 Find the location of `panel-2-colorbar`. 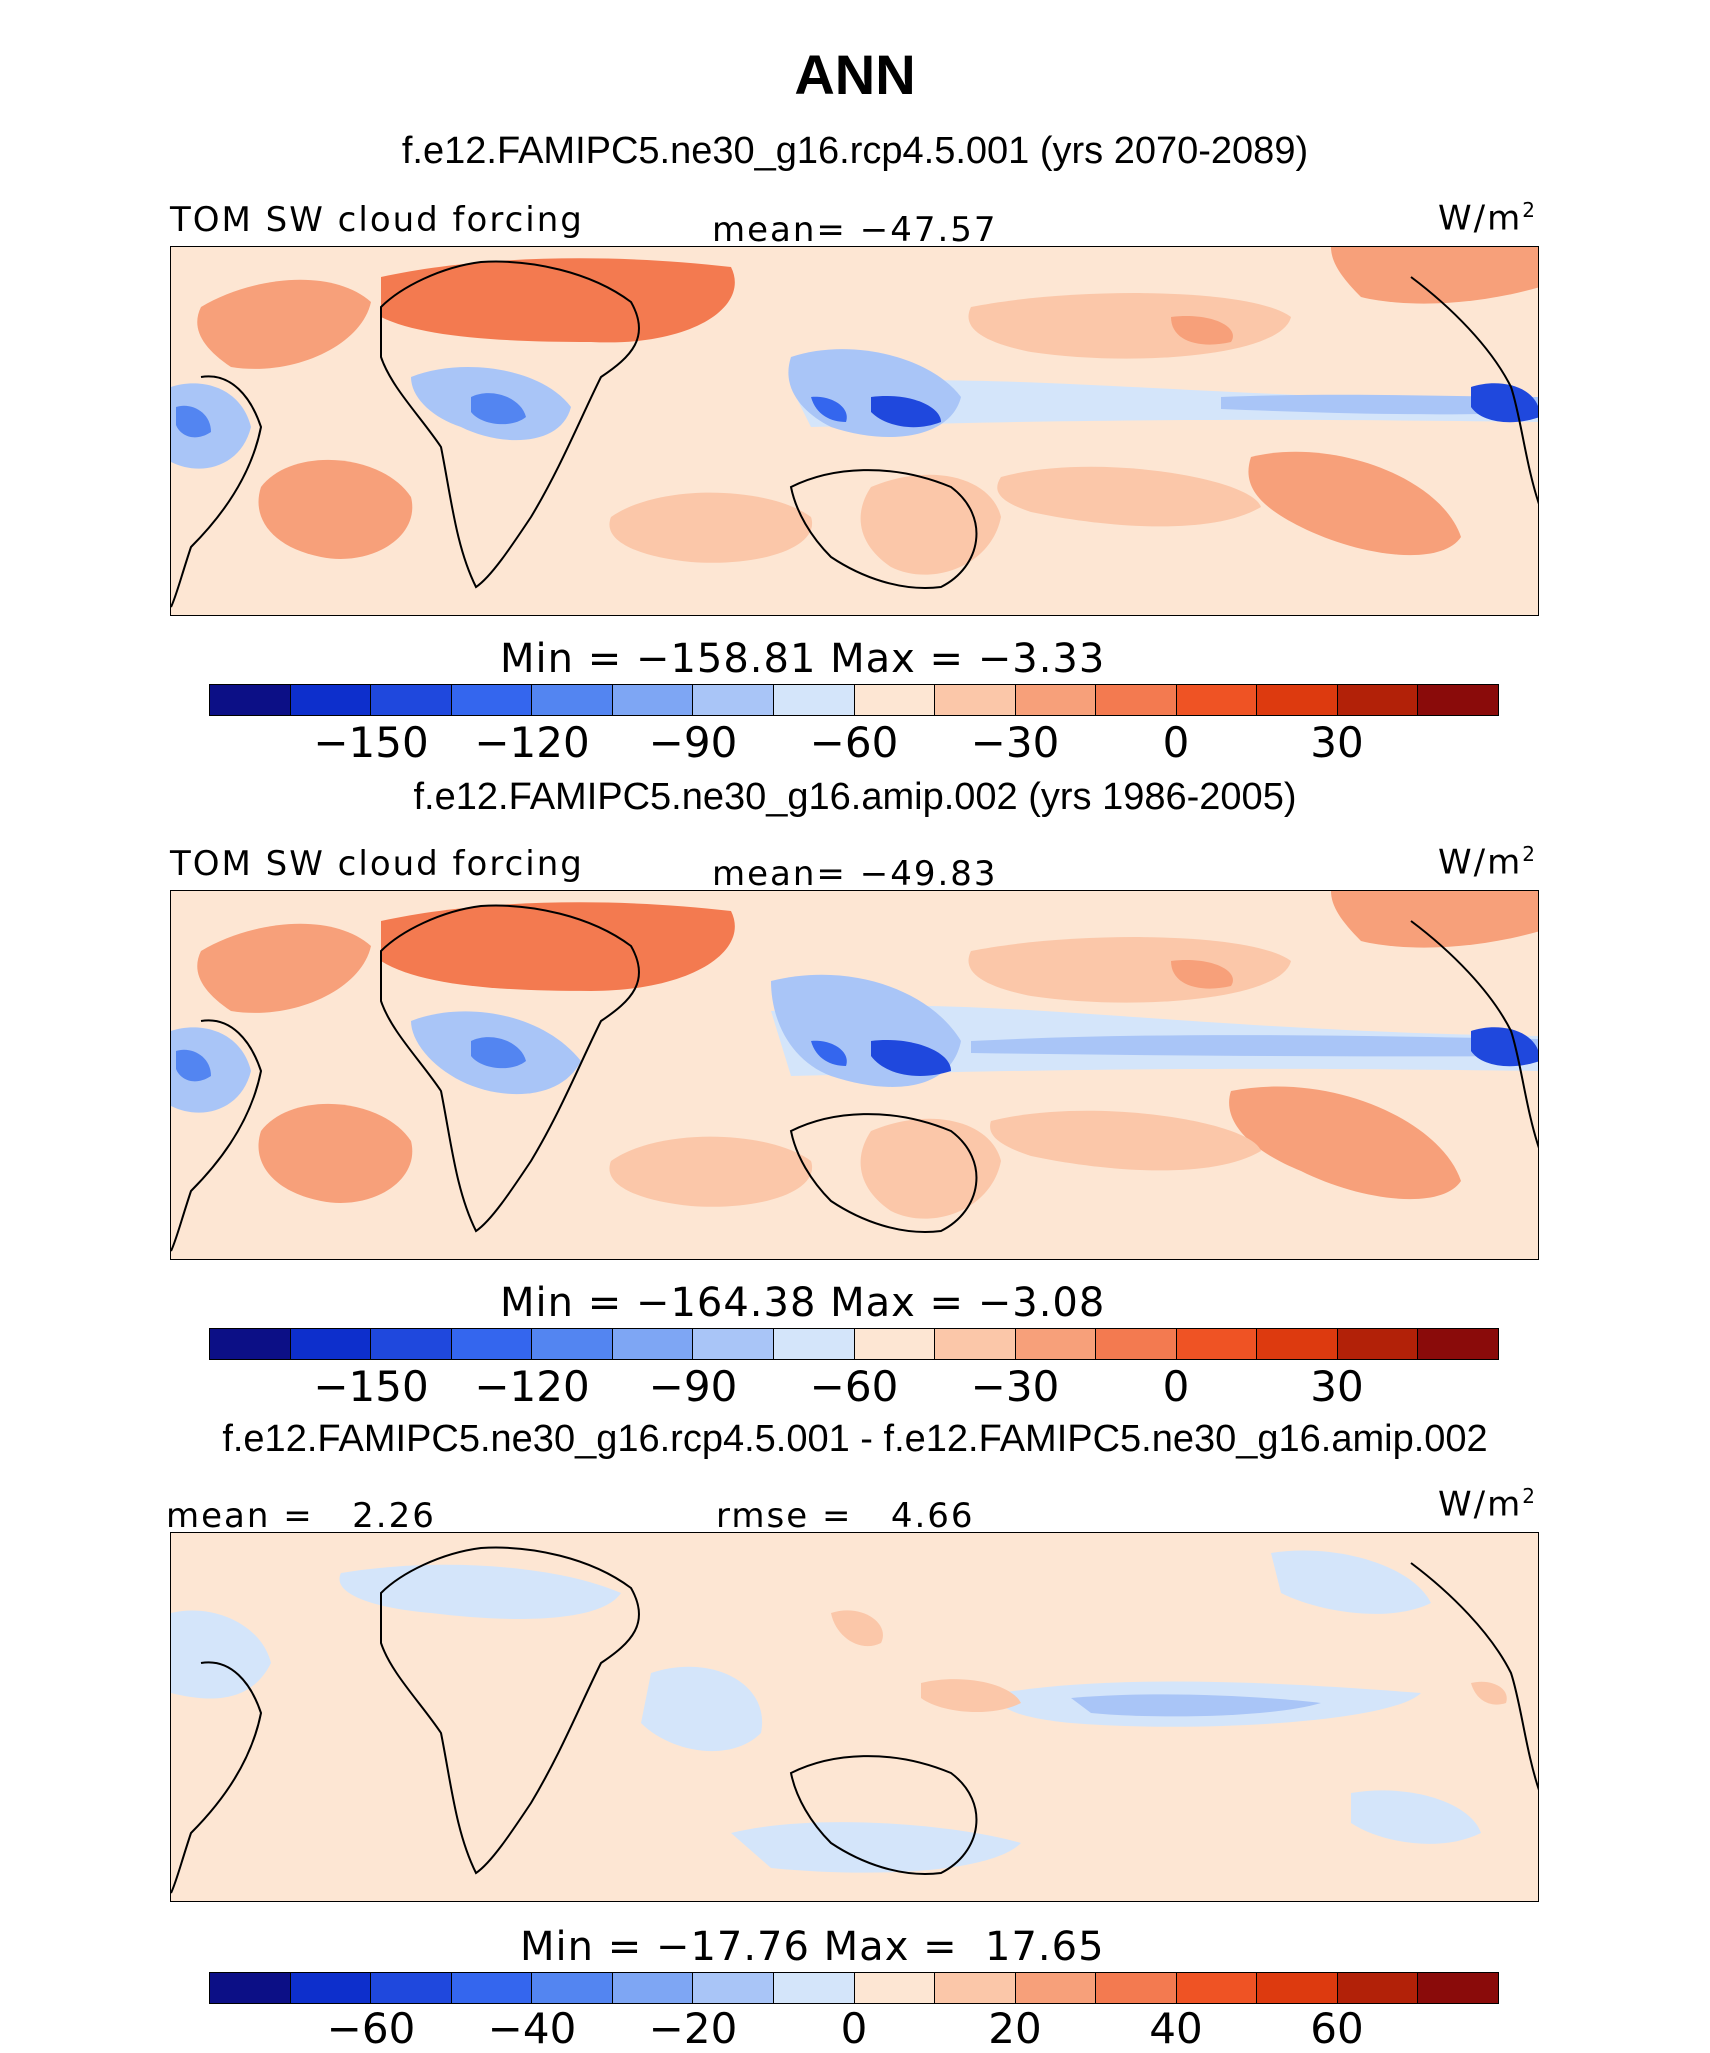

panel-2-colorbar is located at coordinates (854, 1344).